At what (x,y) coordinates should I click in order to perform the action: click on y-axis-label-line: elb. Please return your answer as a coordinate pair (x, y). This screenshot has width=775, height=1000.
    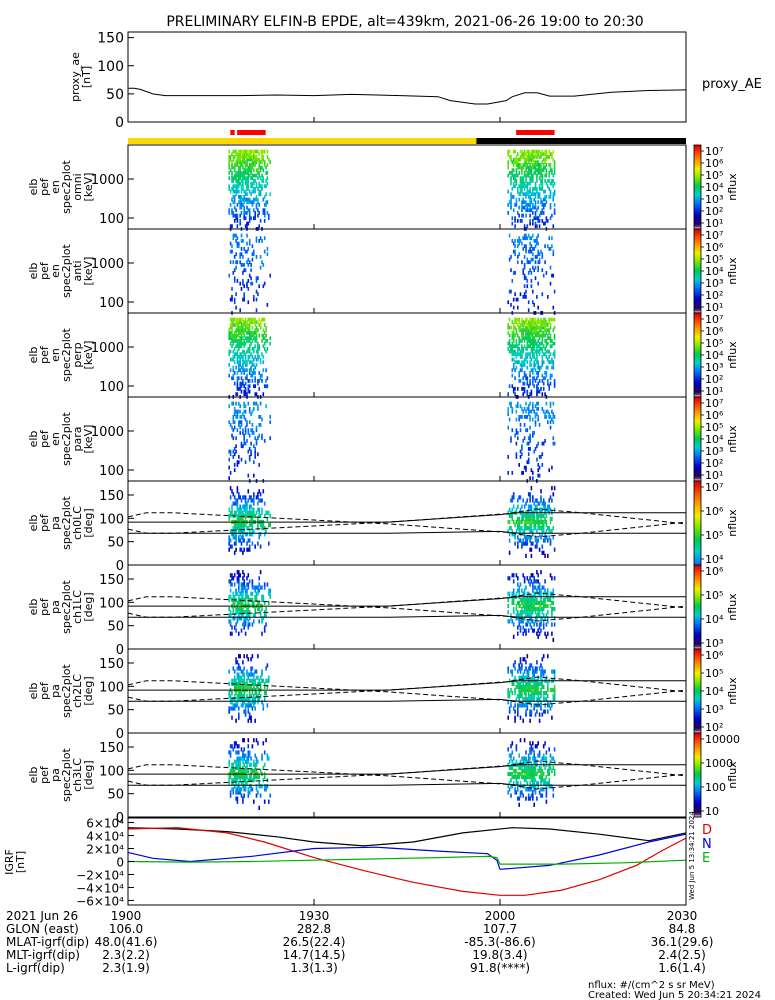
    Looking at the image, I should click on (33, 691).